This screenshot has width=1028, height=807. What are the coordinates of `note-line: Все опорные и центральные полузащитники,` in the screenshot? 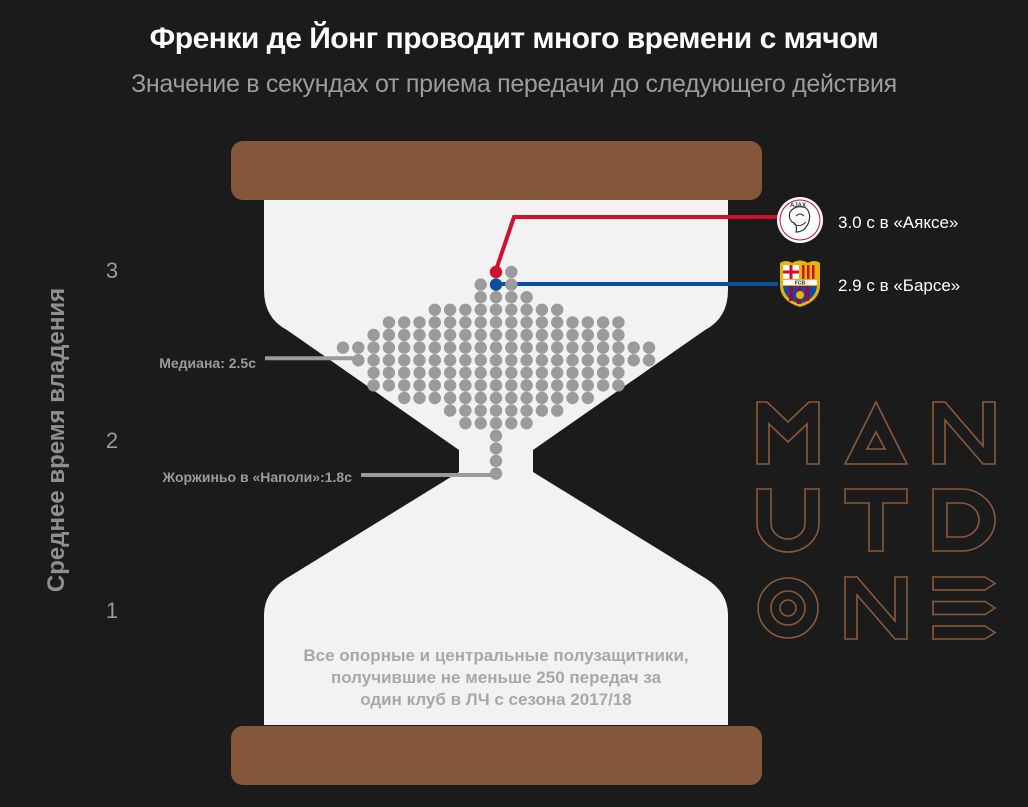 It's located at (495, 655).